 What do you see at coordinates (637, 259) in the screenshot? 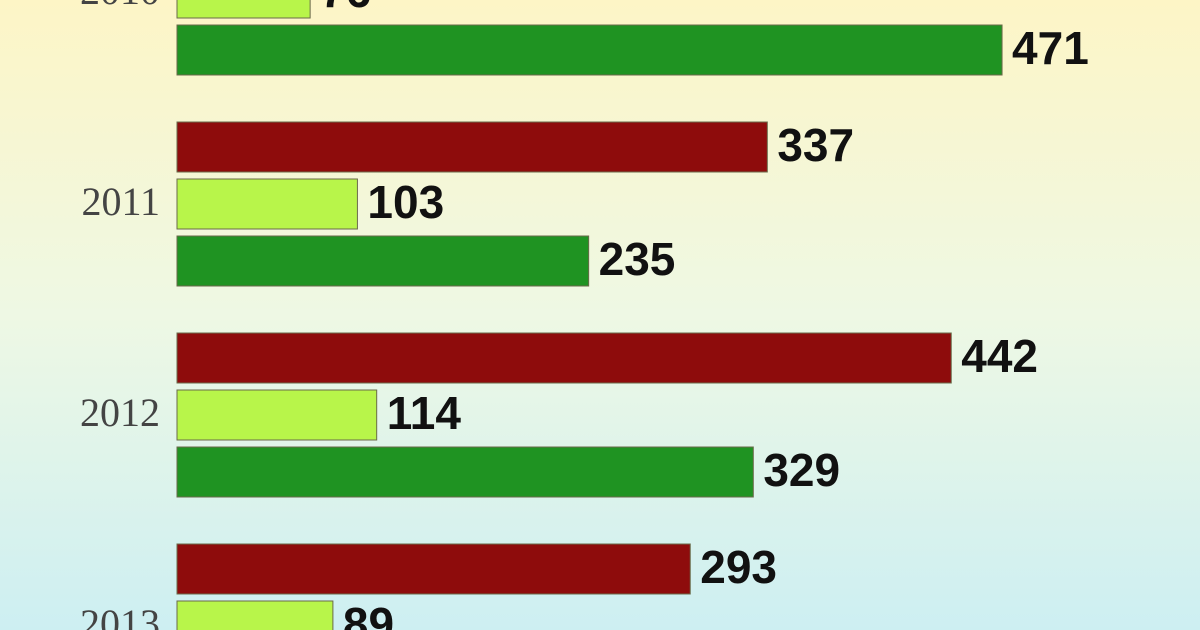
I see `value-label: 235` at bounding box center [637, 259].